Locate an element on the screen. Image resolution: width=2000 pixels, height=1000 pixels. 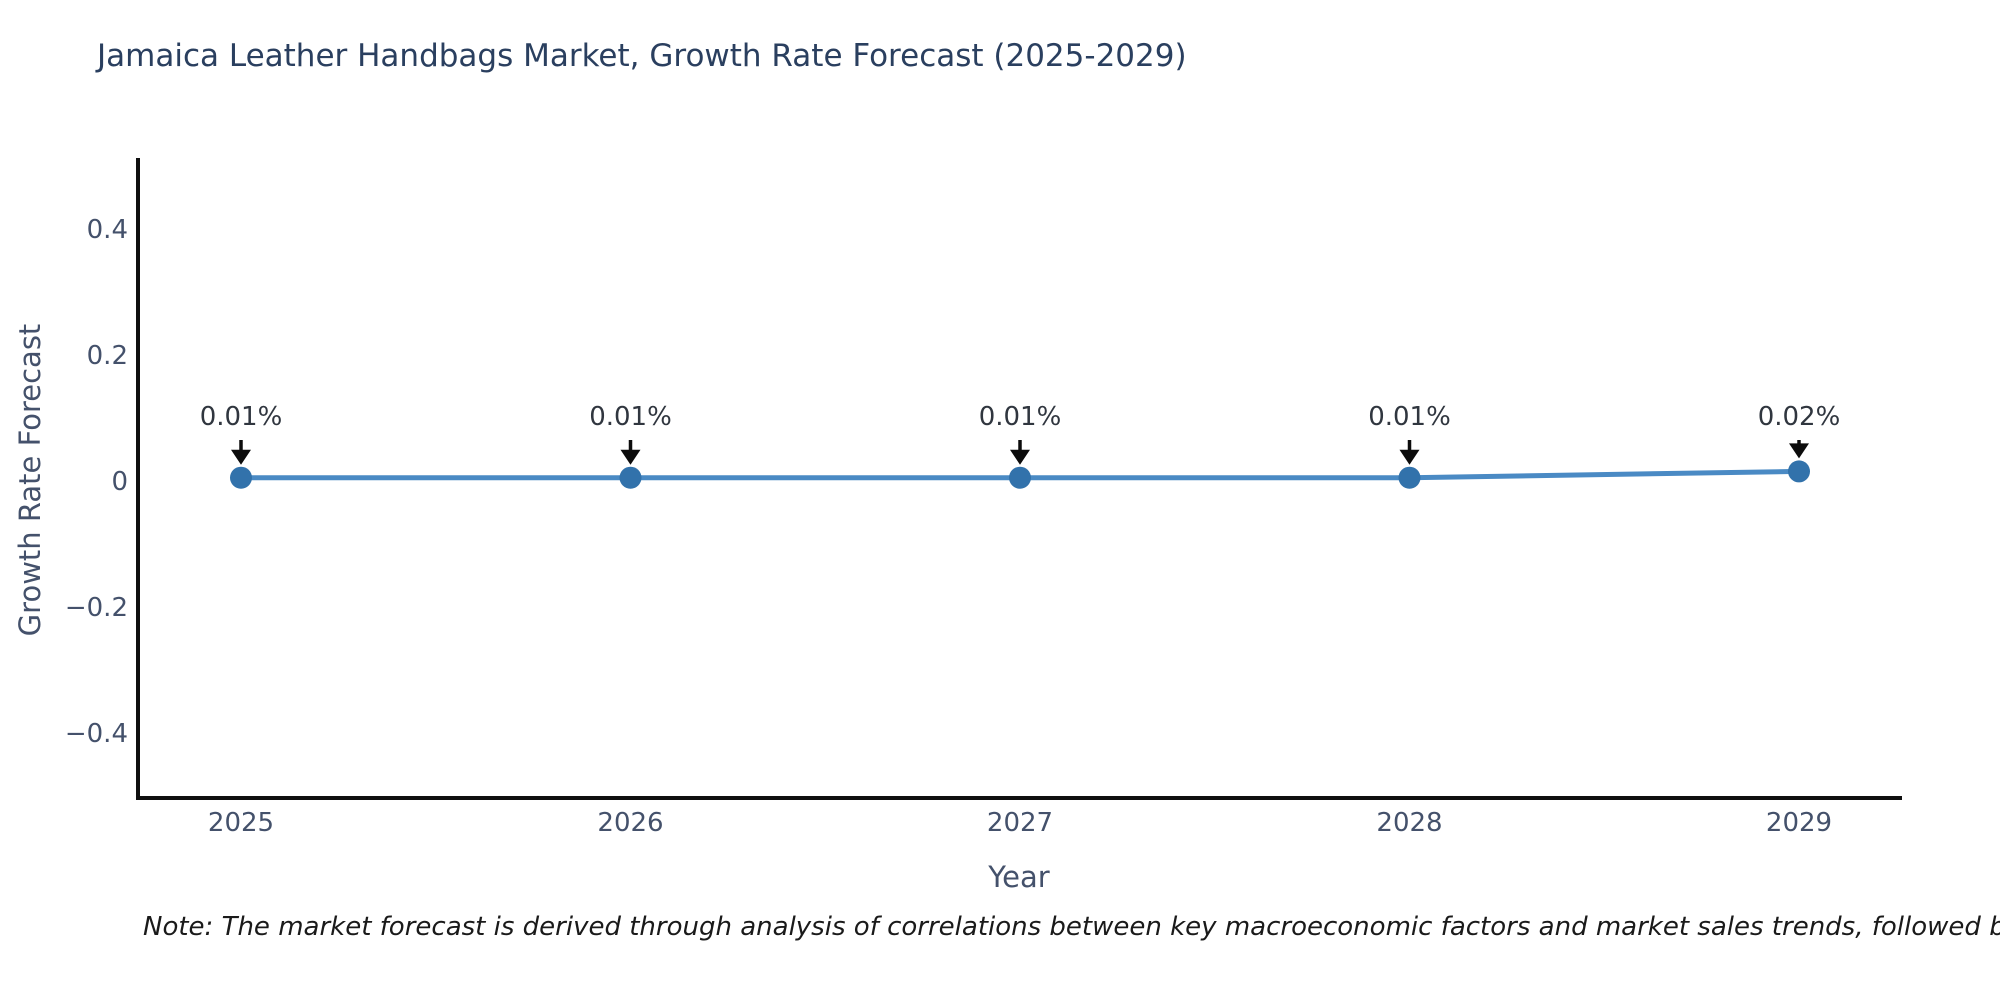
y-tick-label: −0.2 is located at coordinates (96, 608).